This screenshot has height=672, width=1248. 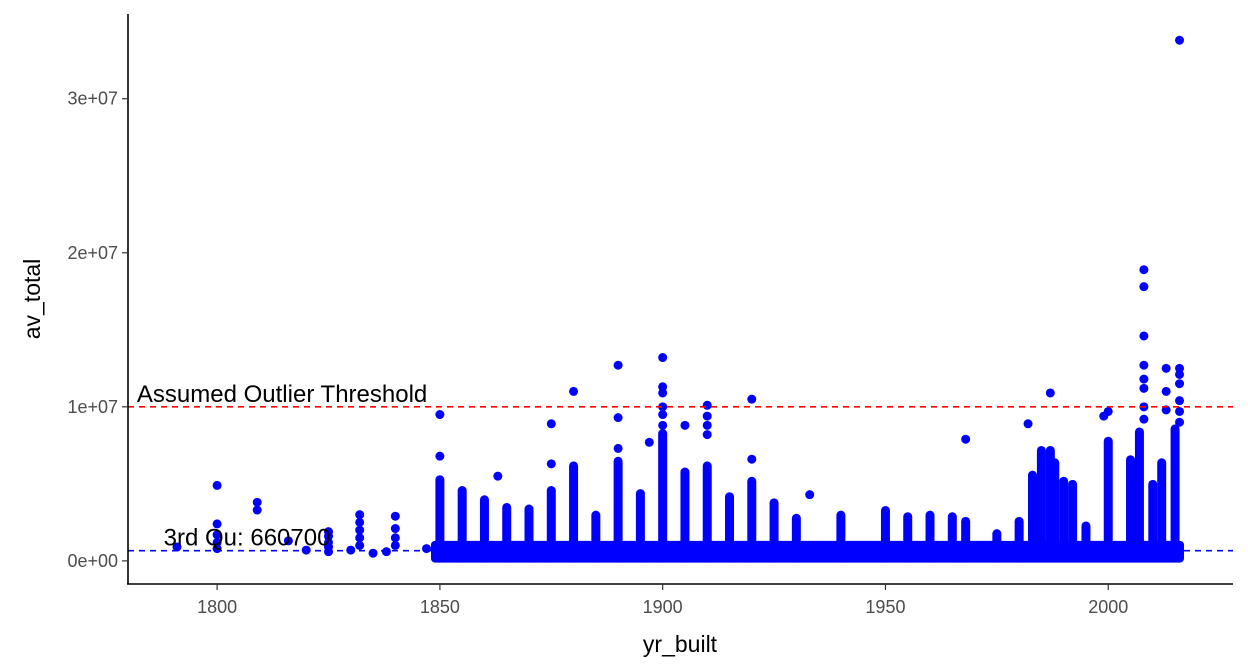 What do you see at coordinates (217, 607) in the screenshot?
I see `x-tick-label: 1800` at bounding box center [217, 607].